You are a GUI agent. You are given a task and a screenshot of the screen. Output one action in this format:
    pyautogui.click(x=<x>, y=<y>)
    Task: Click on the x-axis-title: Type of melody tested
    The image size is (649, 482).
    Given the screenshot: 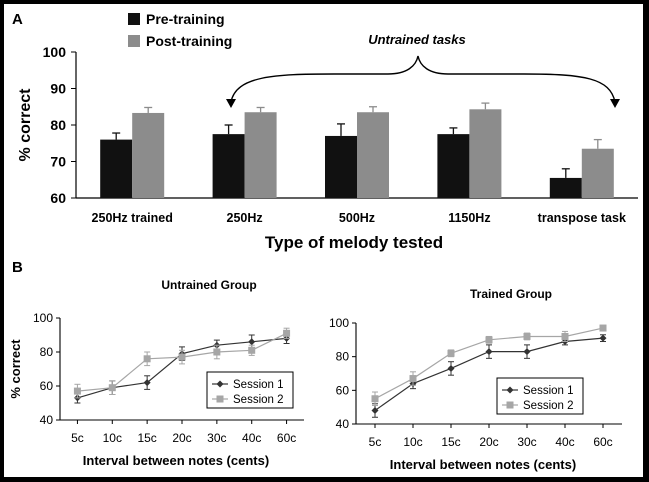 What is the action you would take?
    pyautogui.click(x=354, y=242)
    